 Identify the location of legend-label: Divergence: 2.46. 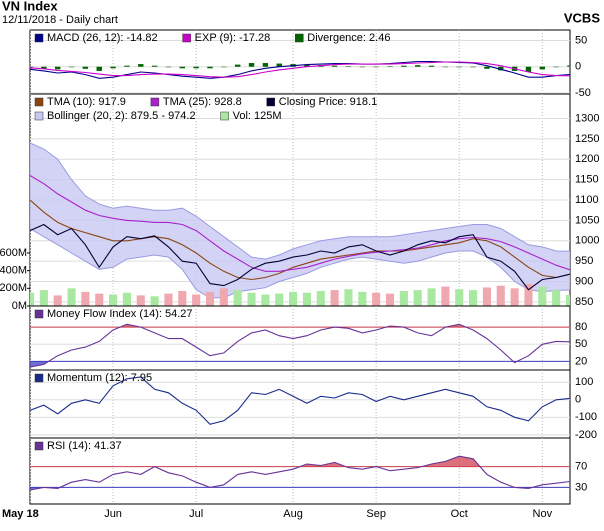
(348, 38).